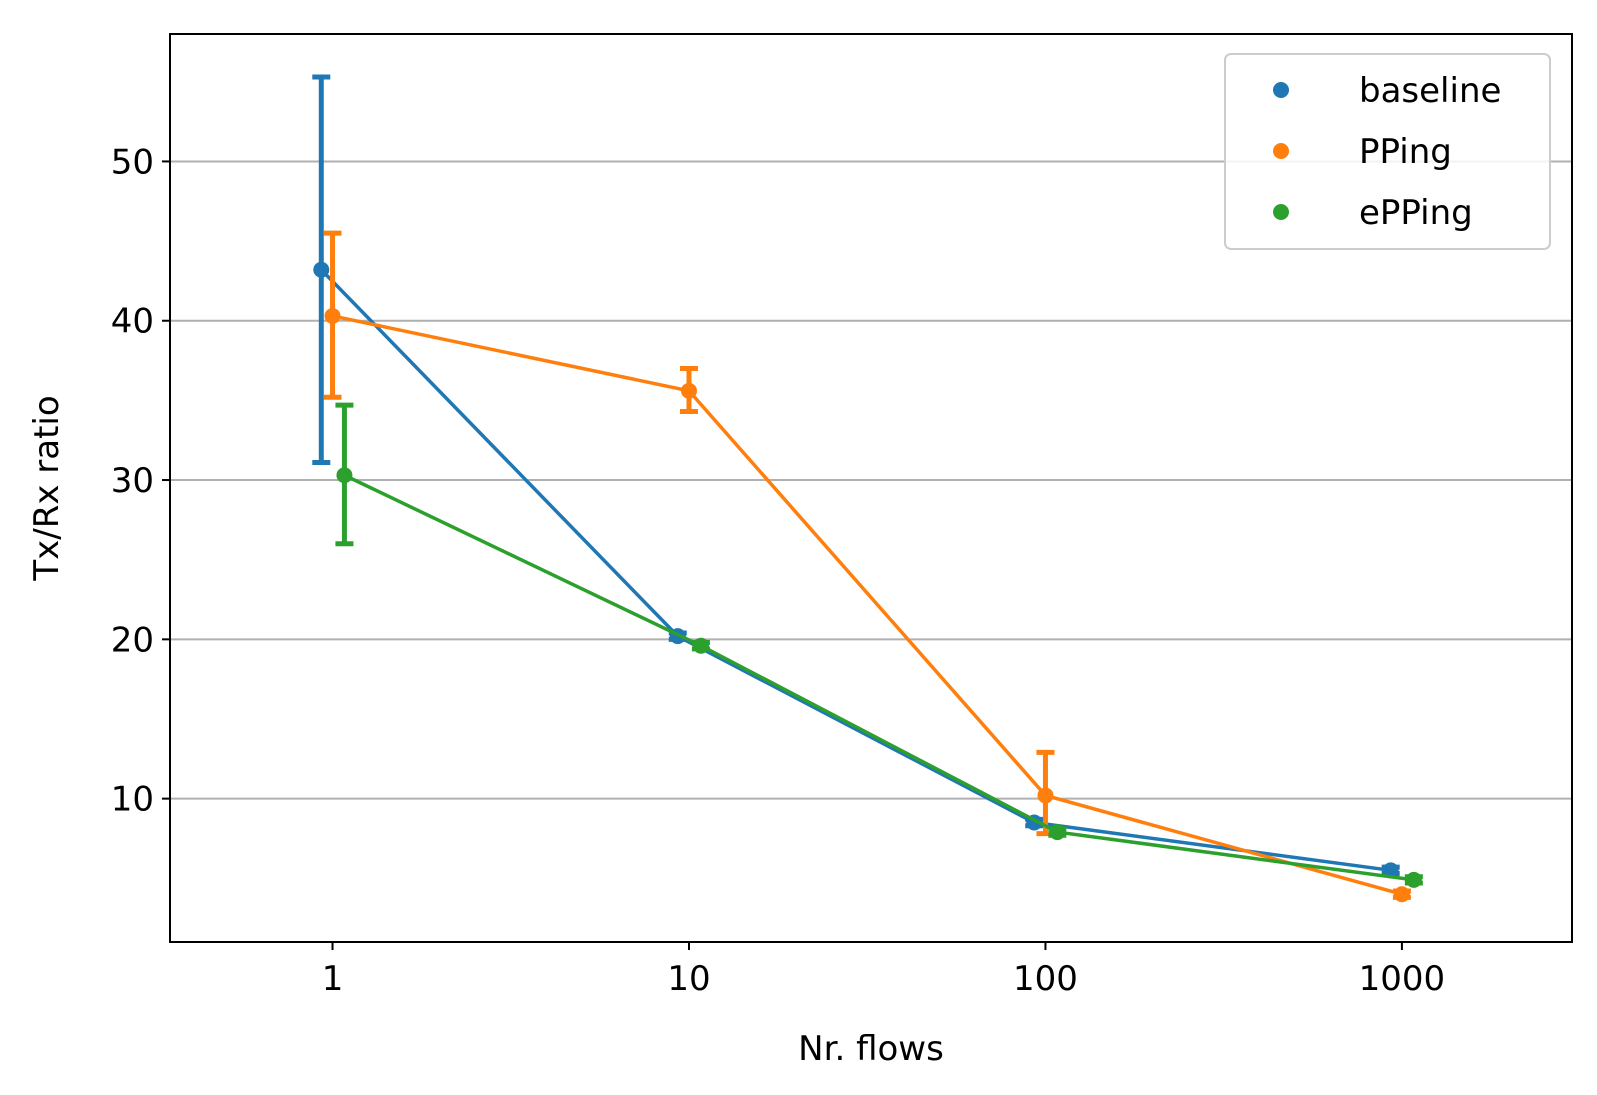  I want to click on legend-marker-PPing, so click(1281, 151).